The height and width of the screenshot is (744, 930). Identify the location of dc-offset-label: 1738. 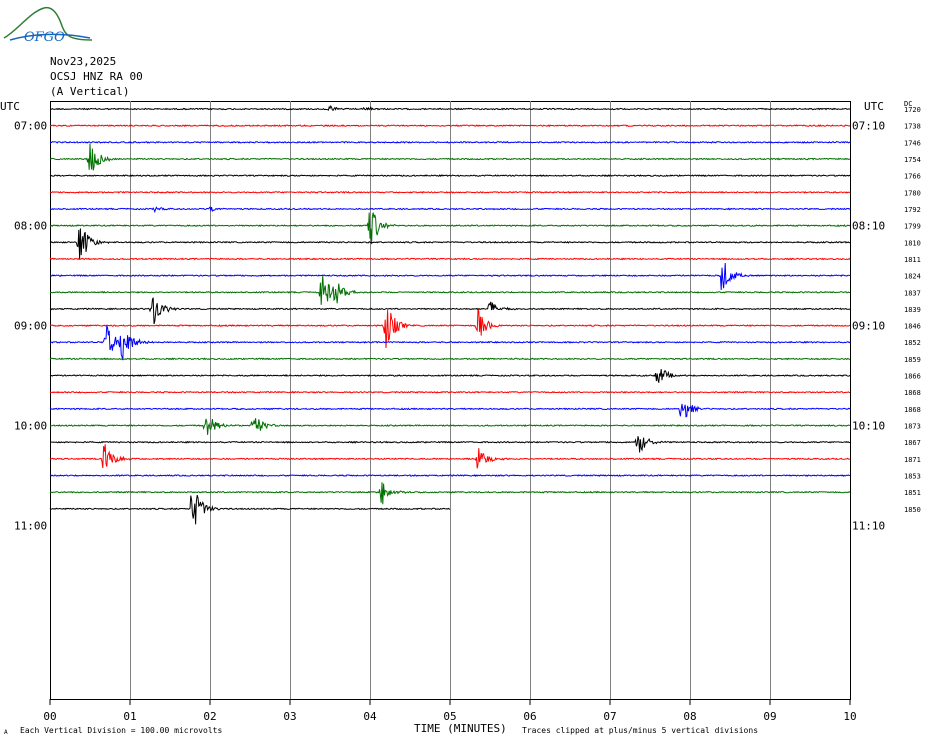
(912, 127).